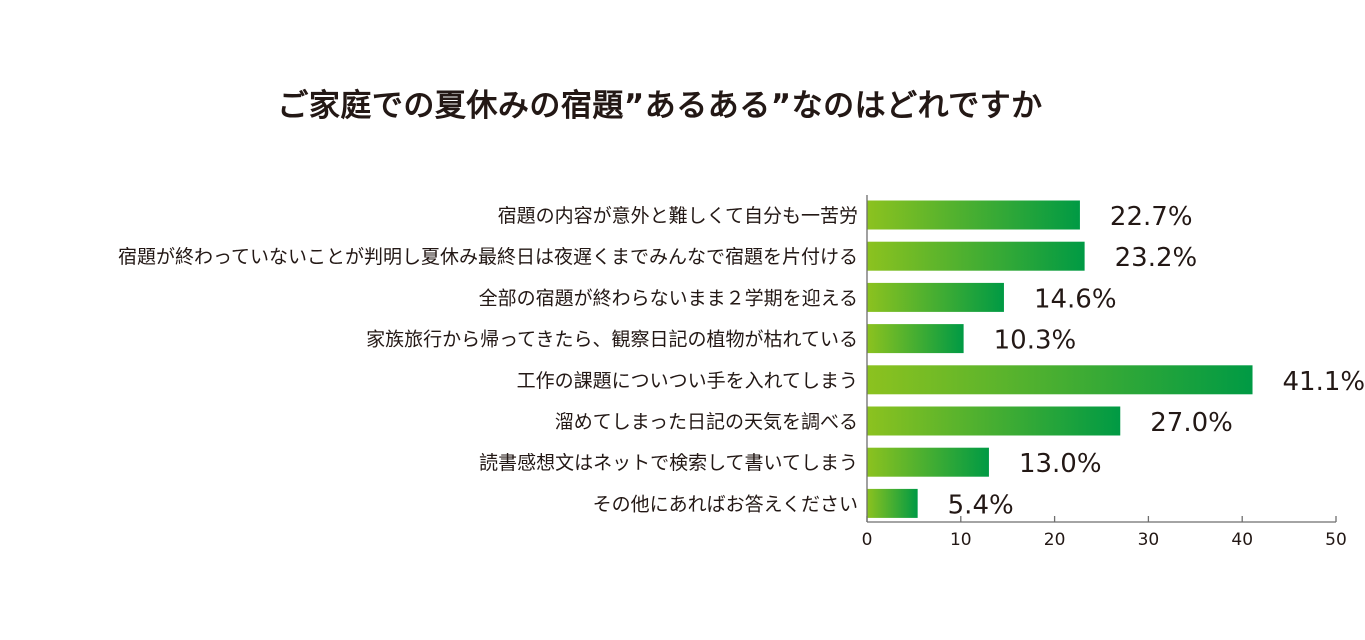 Image resolution: width=1365 pixels, height=640 pixels. What do you see at coordinates (687, 381) in the screenshot?
I see `category-label: 工作の課題についつい手を入れてしまう` at bounding box center [687, 381].